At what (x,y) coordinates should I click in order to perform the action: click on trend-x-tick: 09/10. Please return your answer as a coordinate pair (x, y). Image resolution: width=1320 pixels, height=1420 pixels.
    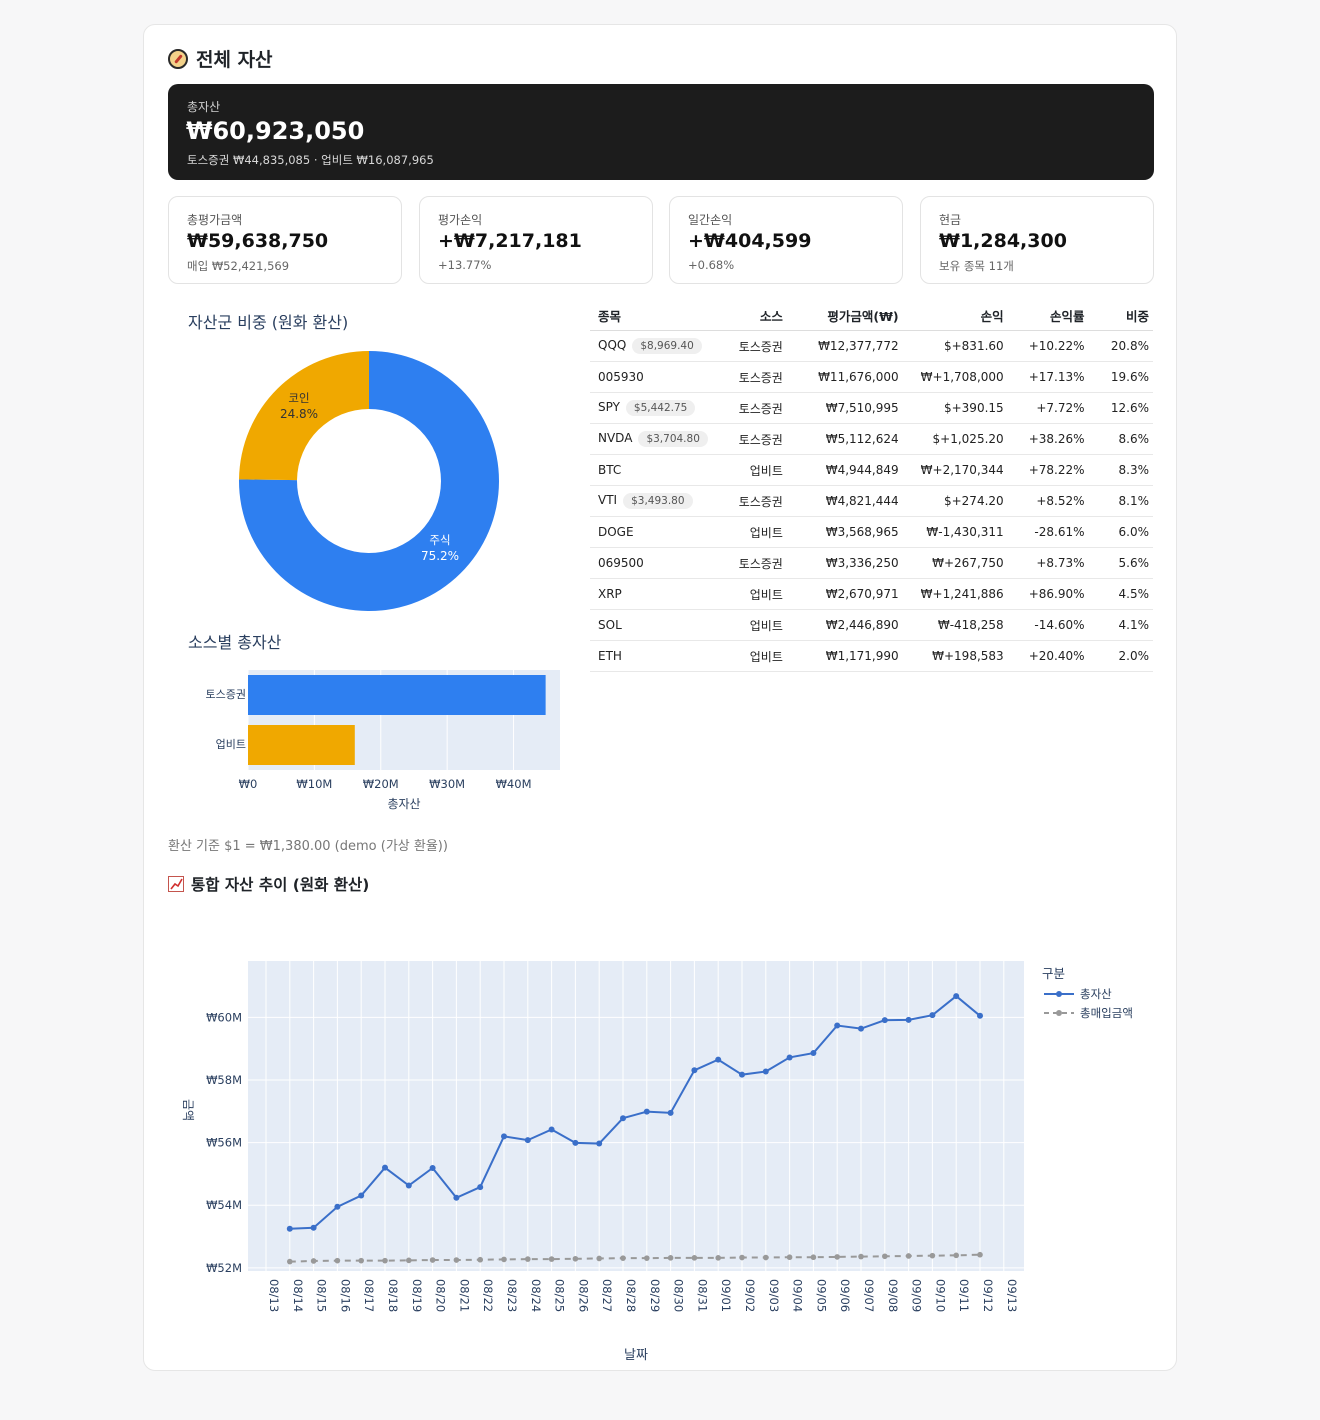
    Looking at the image, I should click on (940, 1295).